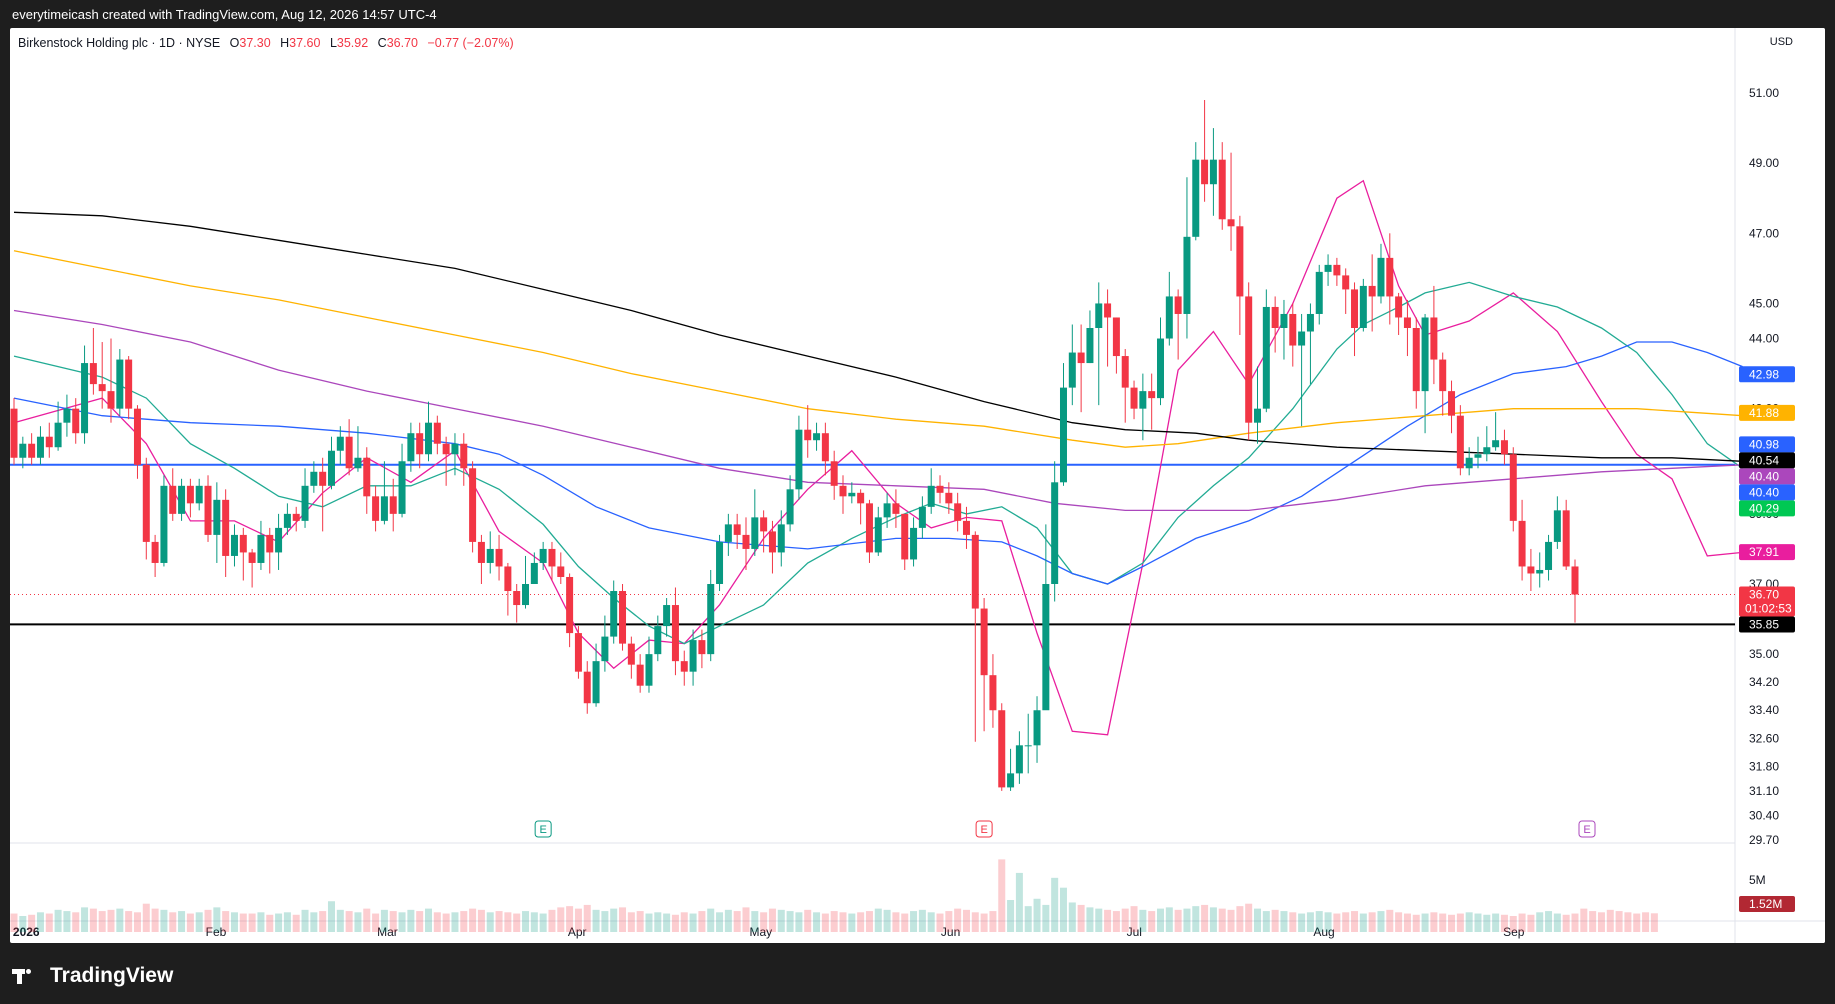  I want to click on earnings-marker-label: E, so click(542, 830).